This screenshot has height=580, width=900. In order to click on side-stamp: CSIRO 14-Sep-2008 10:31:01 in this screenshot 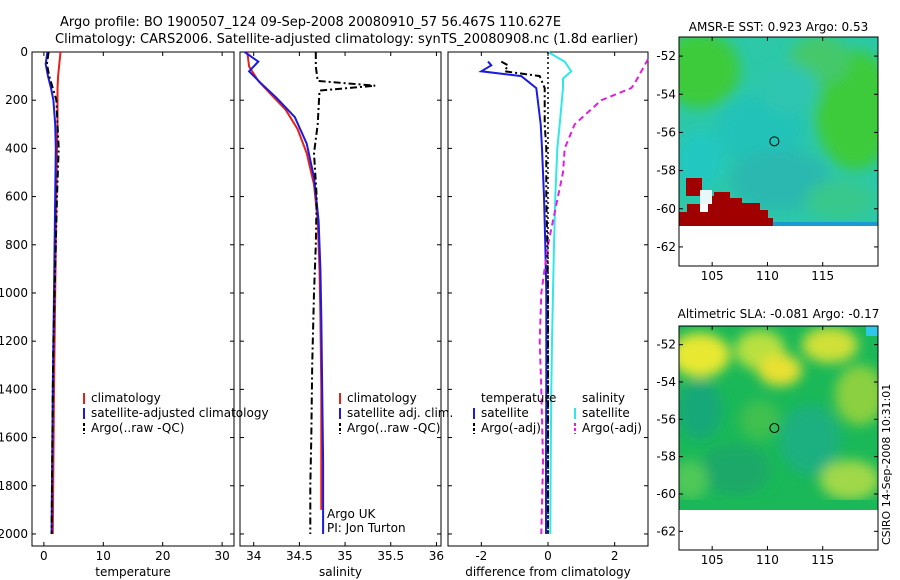, I will do `click(886, 464)`.